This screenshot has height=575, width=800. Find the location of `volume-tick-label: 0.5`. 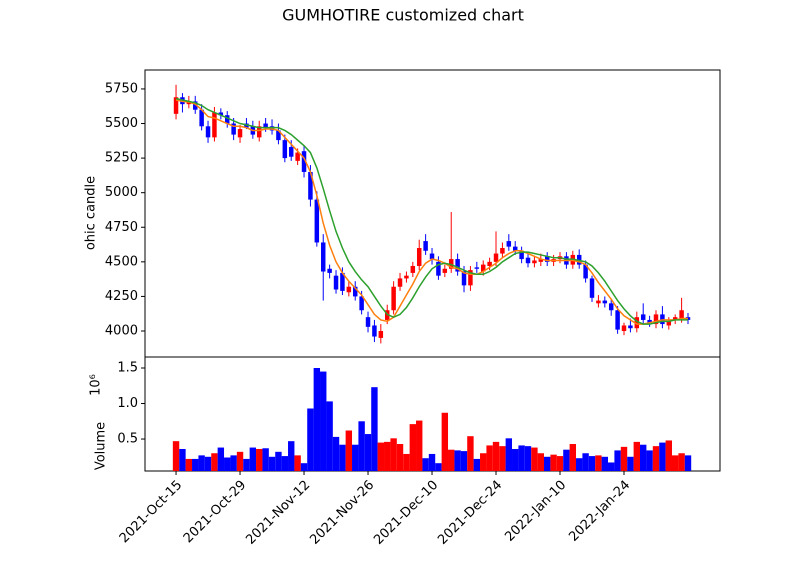

volume-tick-label: 0.5 is located at coordinates (127, 439).